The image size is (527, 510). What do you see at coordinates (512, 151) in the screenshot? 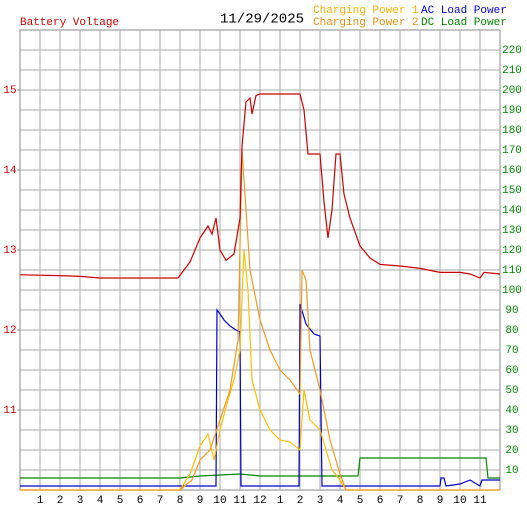
I see `y2-tick-label: 170` at bounding box center [512, 151].